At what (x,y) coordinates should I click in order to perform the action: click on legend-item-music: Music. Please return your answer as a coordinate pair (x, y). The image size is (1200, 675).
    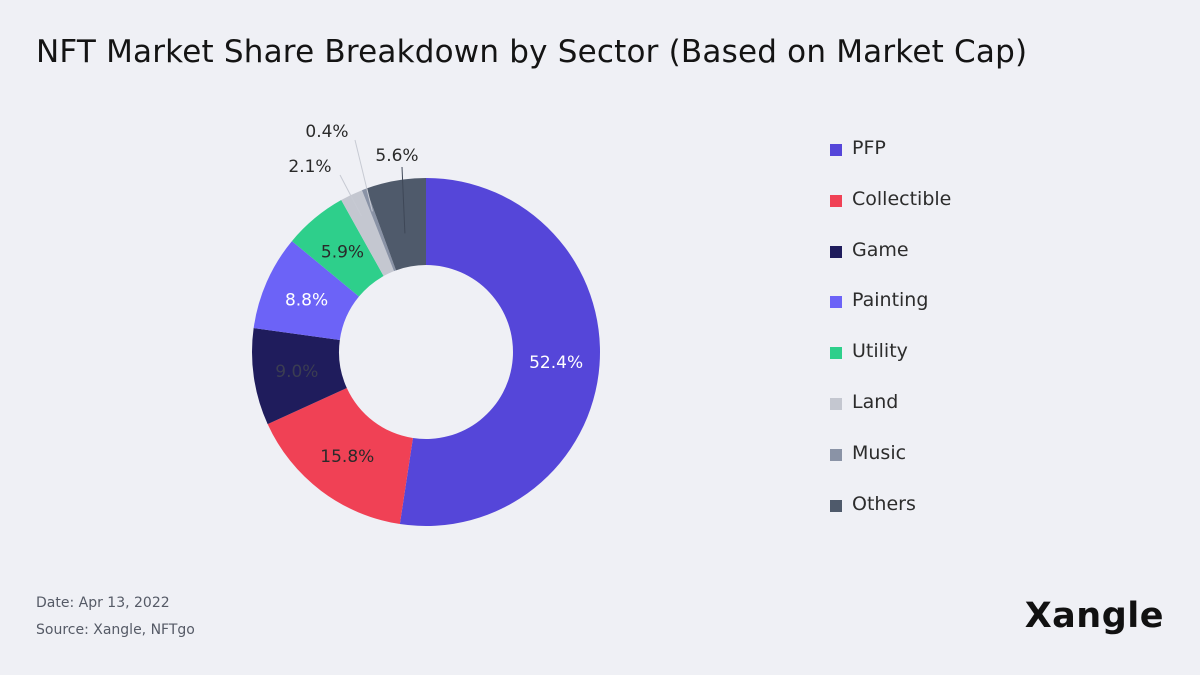
    Looking at the image, I should click on (890, 467).